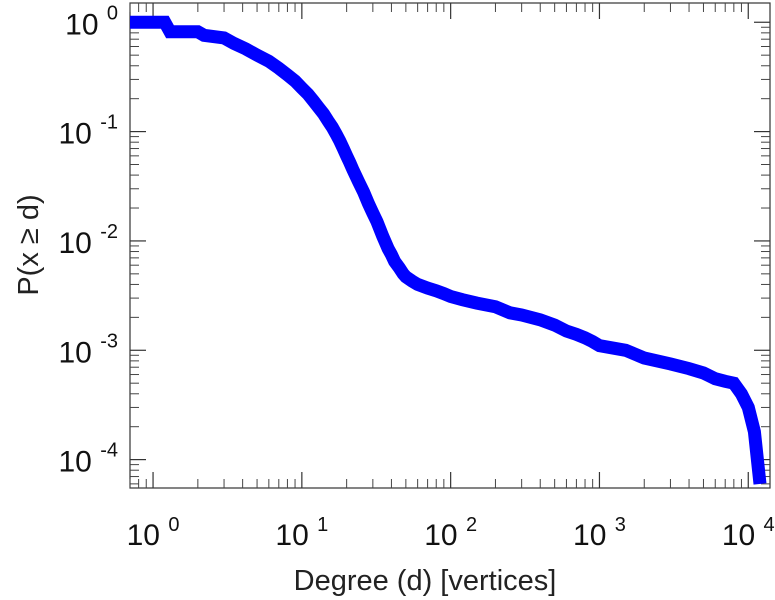 Image resolution: width=775 pixels, height=600 pixels. I want to click on x-tick-label: 10 1, so click(301, 533).